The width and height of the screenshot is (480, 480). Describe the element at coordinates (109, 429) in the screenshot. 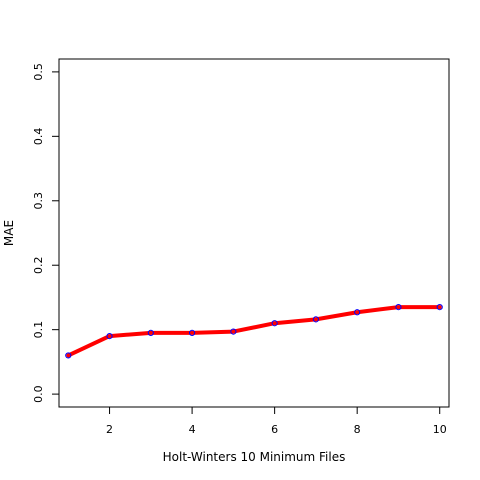

I see `x-tick-label: 2` at that location.